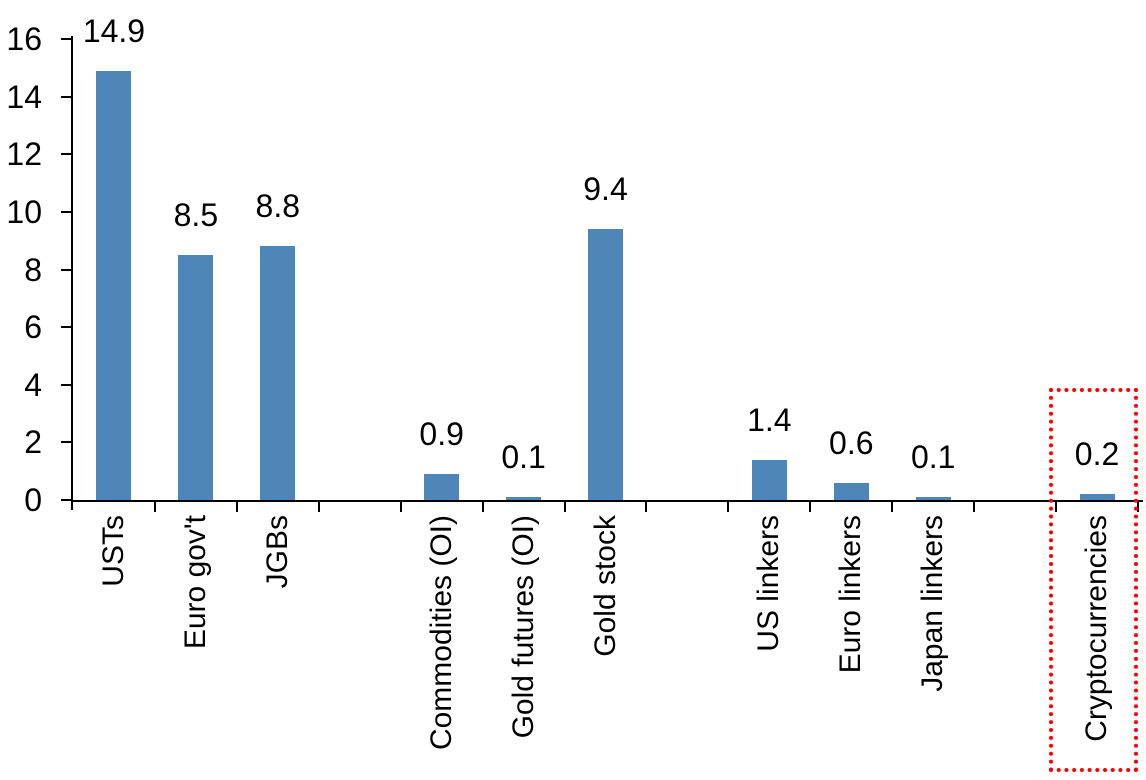 Image resolution: width=1146 pixels, height=780 pixels. I want to click on y-axis-tick-label: 10, so click(24, 211).